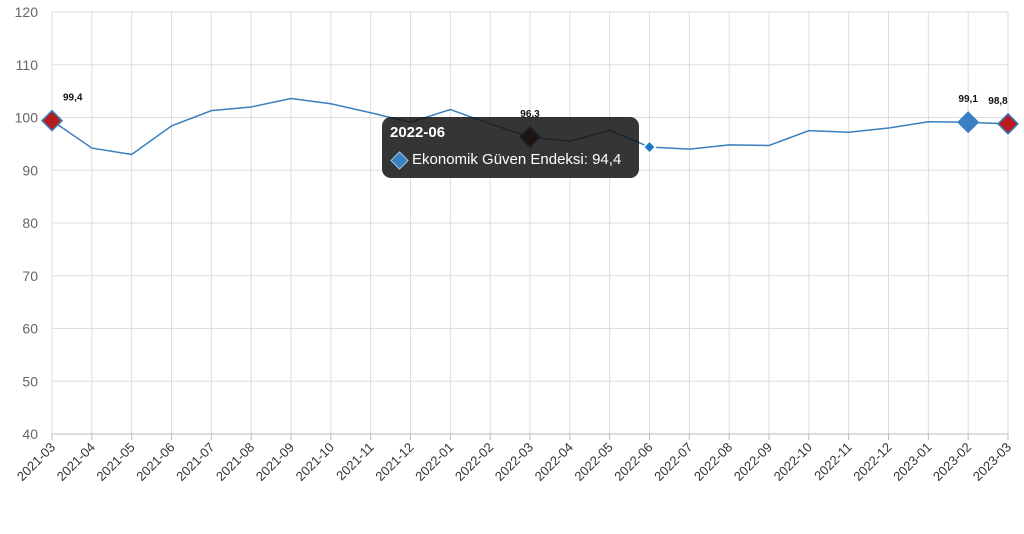 This screenshot has width=1024, height=534. I want to click on y-axis: 40 50 60 70 80 90 100 110 120, so click(27, 223).